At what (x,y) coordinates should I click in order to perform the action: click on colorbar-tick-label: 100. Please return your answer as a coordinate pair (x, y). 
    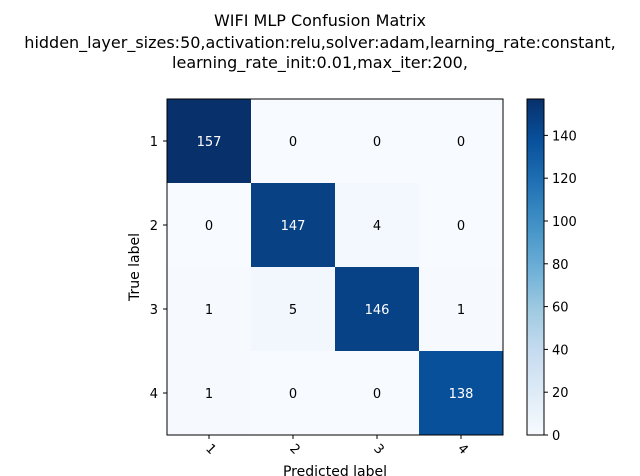
    Looking at the image, I should click on (564, 222).